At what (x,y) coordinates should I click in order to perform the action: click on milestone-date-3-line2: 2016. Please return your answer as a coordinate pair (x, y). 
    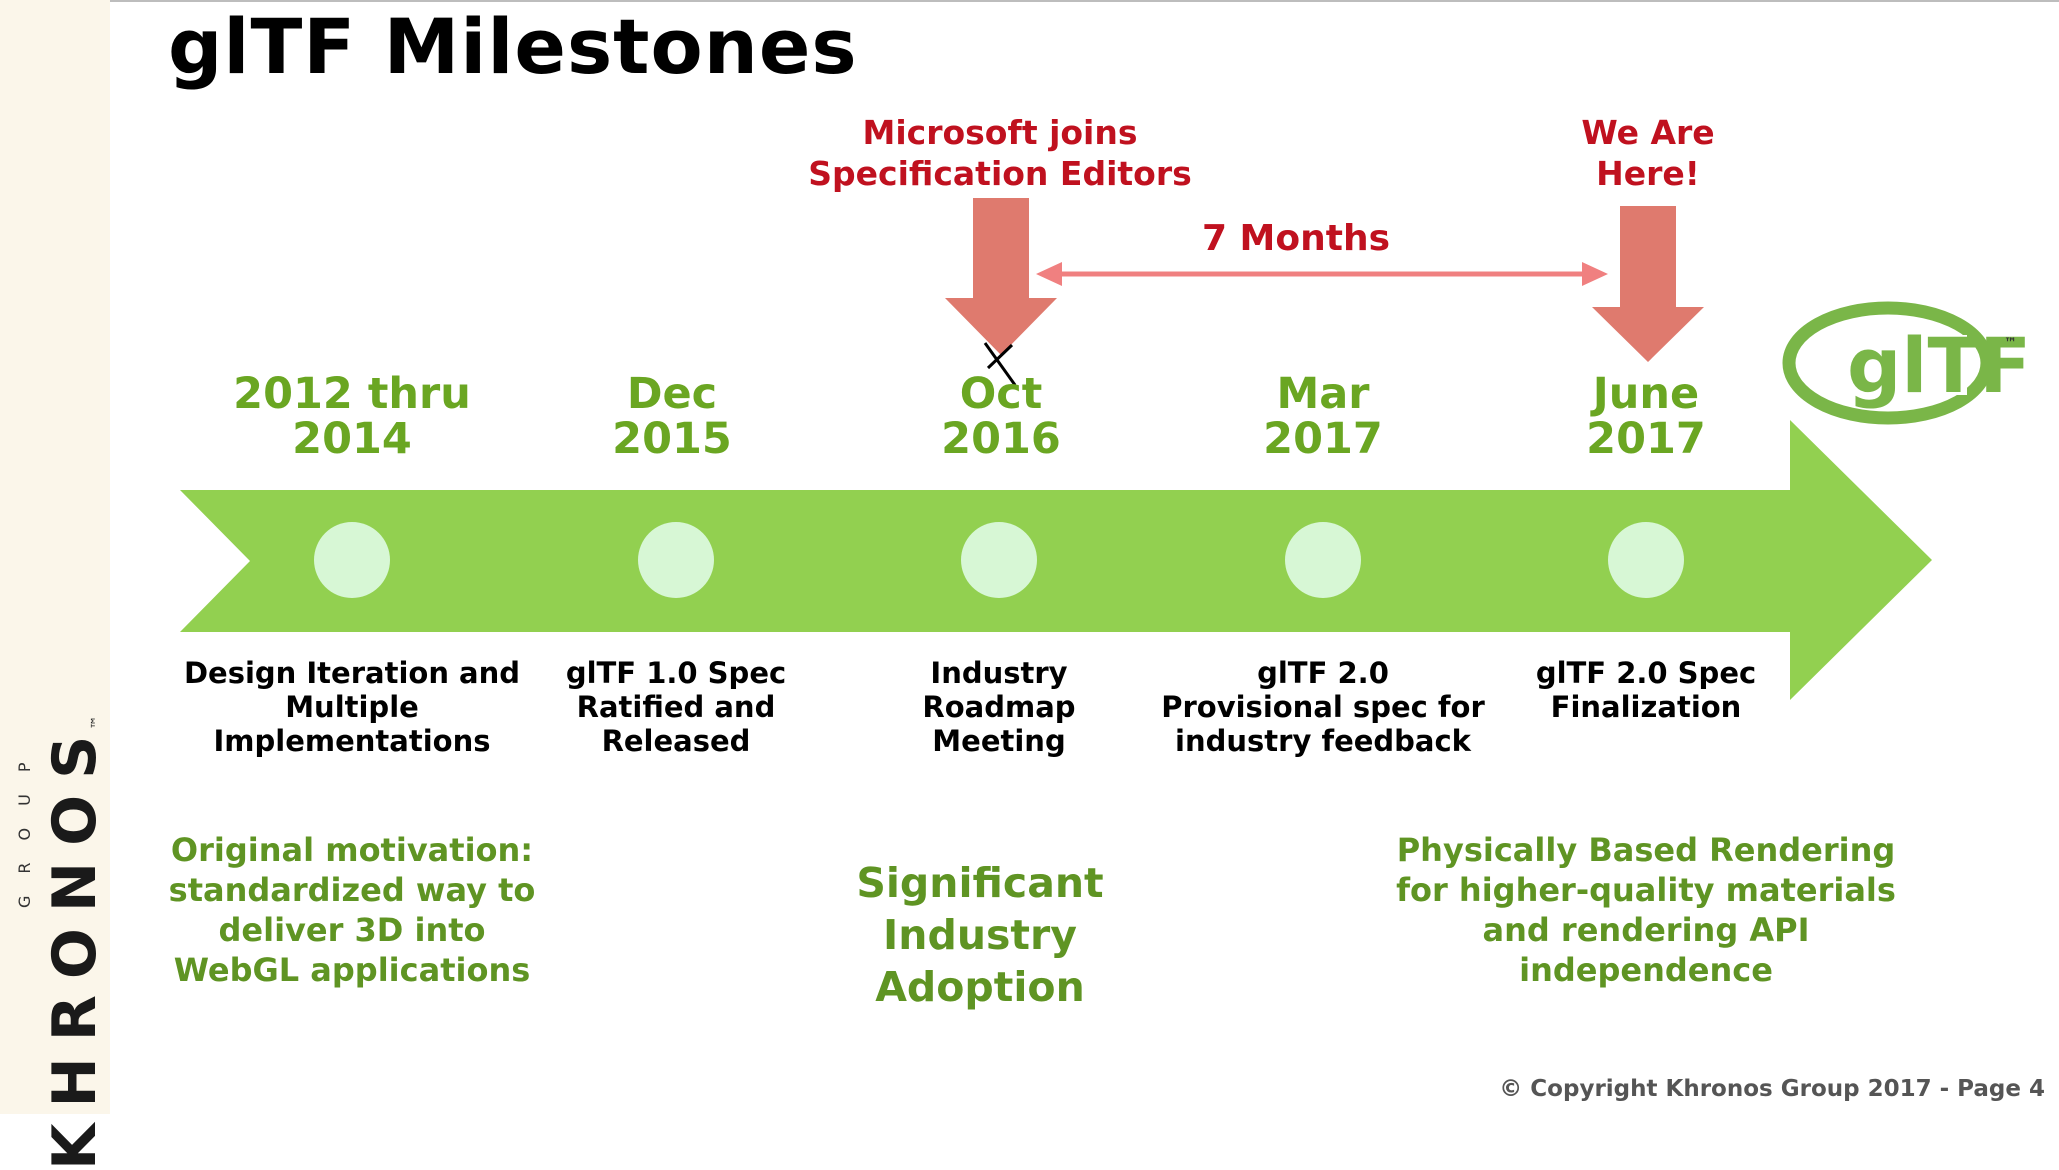
    Looking at the image, I should click on (1001, 439).